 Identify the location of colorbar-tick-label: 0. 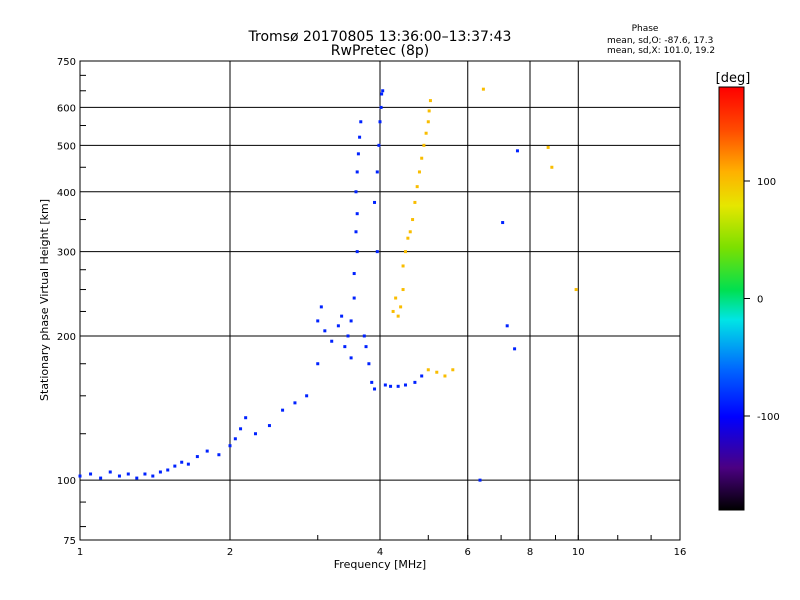
(760, 300).